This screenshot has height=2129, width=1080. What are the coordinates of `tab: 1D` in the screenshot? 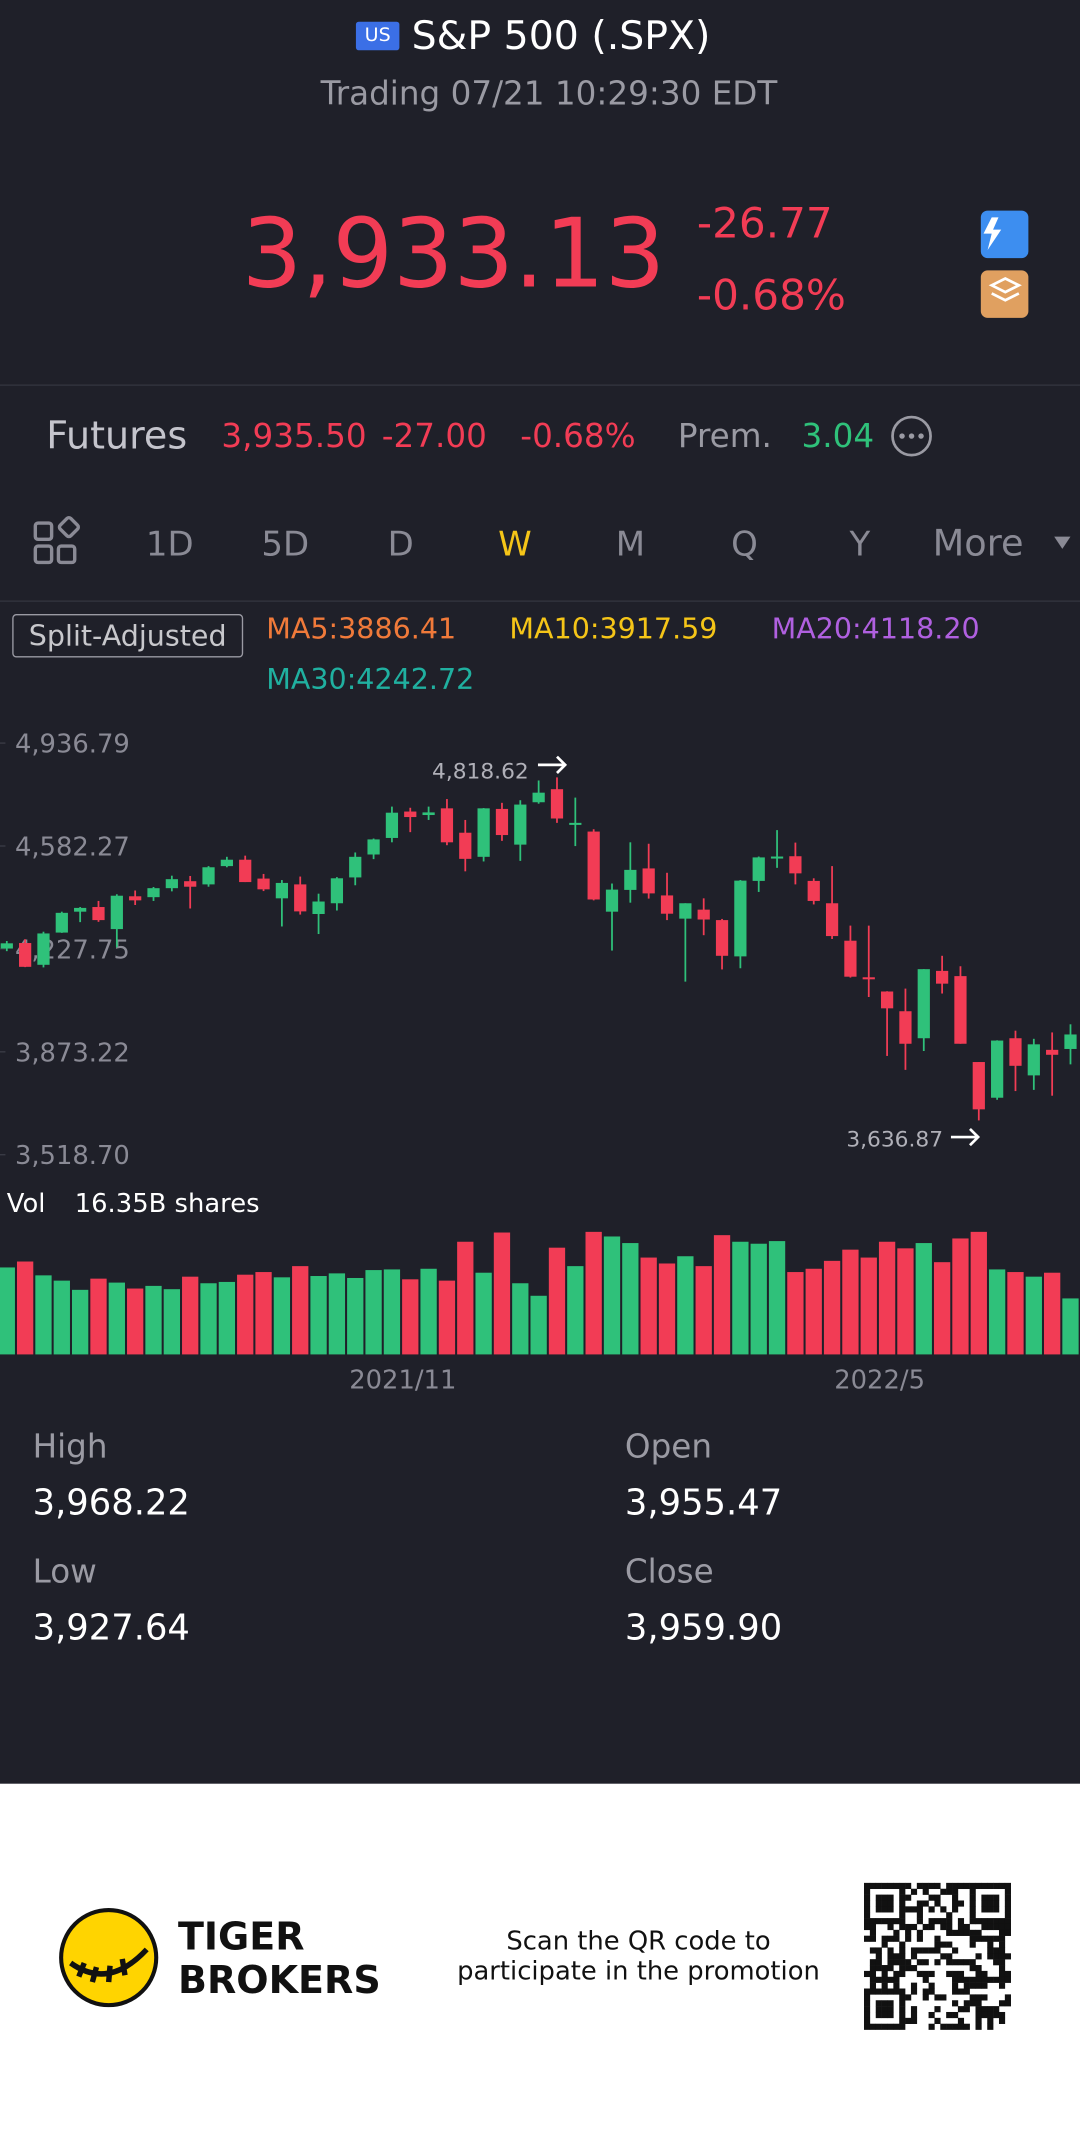 It's located at (170, 545).